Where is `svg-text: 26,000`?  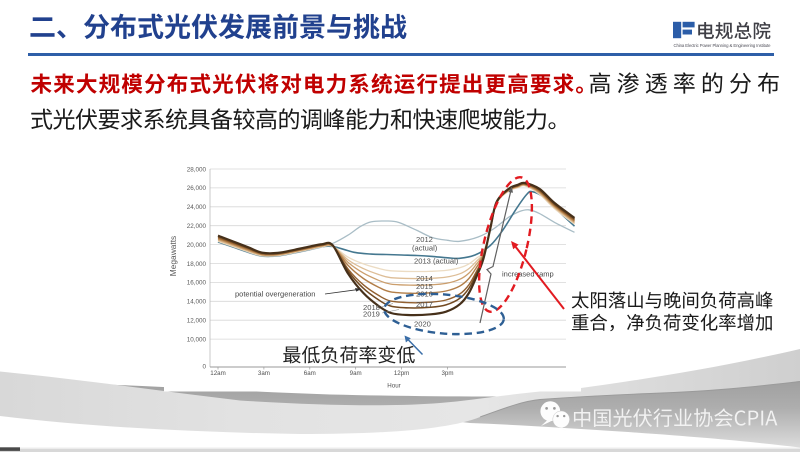 svg-text: 26,000 is located at coordinates (197, 188).